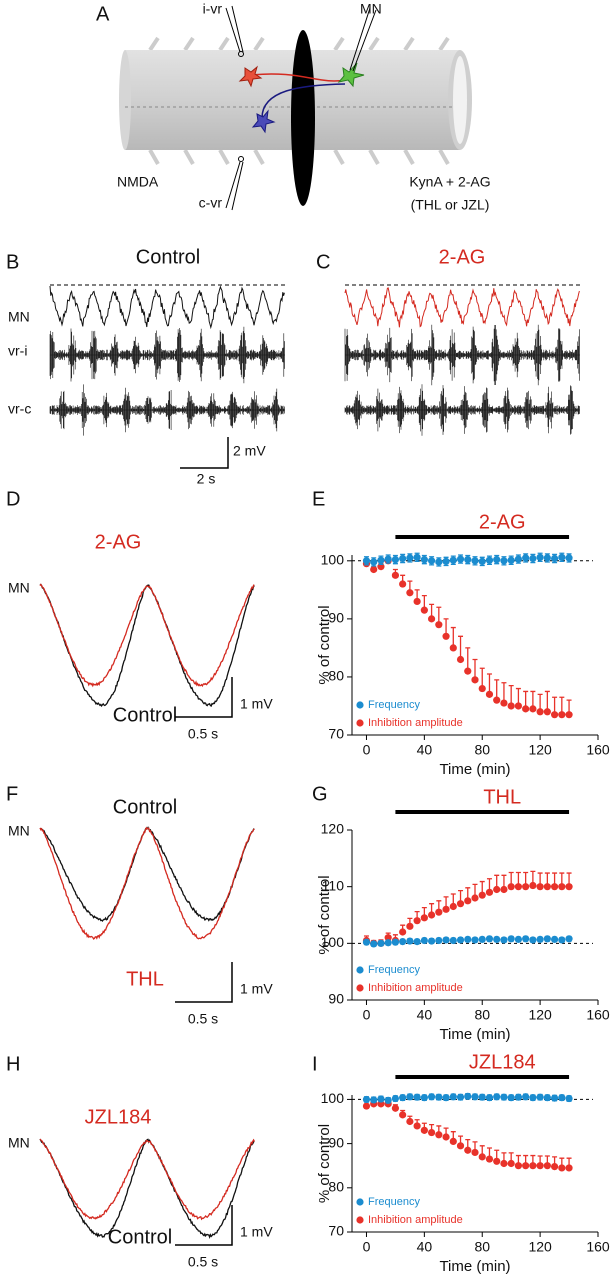  What do you see at coordinates (461, 647) in the screenshot?
I see `error-bar` at bounding box center [461, 647].